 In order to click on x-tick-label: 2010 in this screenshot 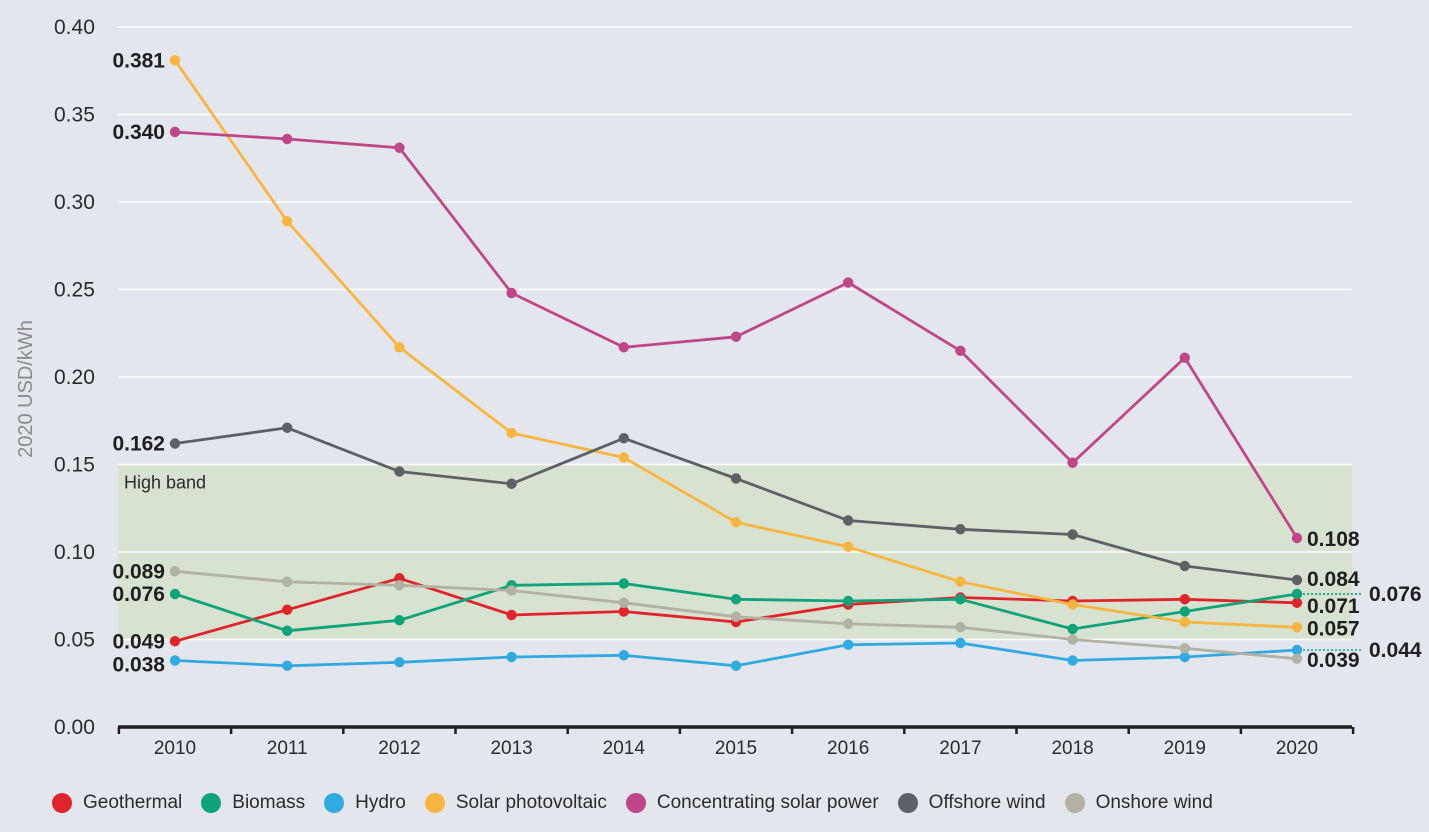, I will do `click(175, 748)`.